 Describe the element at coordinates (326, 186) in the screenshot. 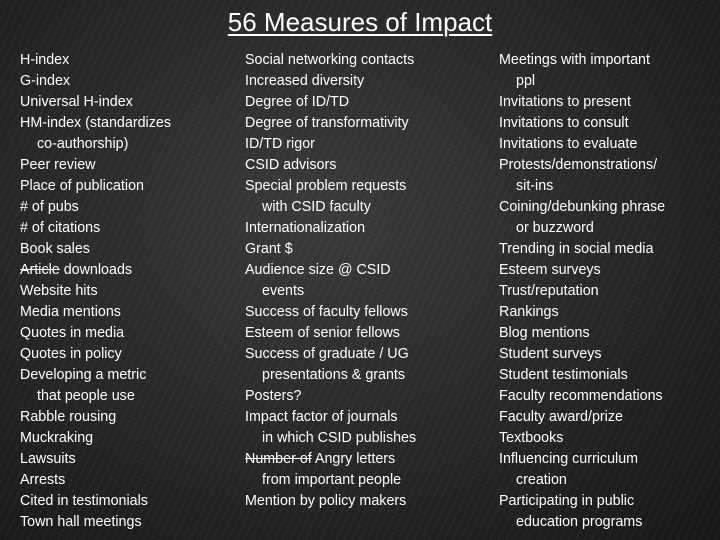

I see `measure-item: Special problem requests` at that location.